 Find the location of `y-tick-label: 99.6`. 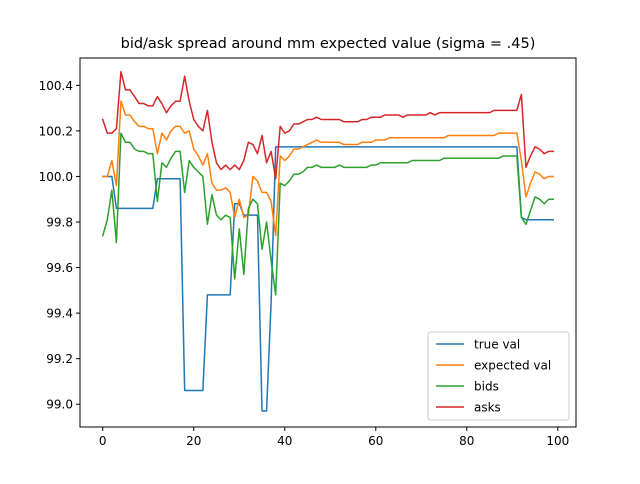

y-tick-label: 99.6 is located at coordinates (59, 268).